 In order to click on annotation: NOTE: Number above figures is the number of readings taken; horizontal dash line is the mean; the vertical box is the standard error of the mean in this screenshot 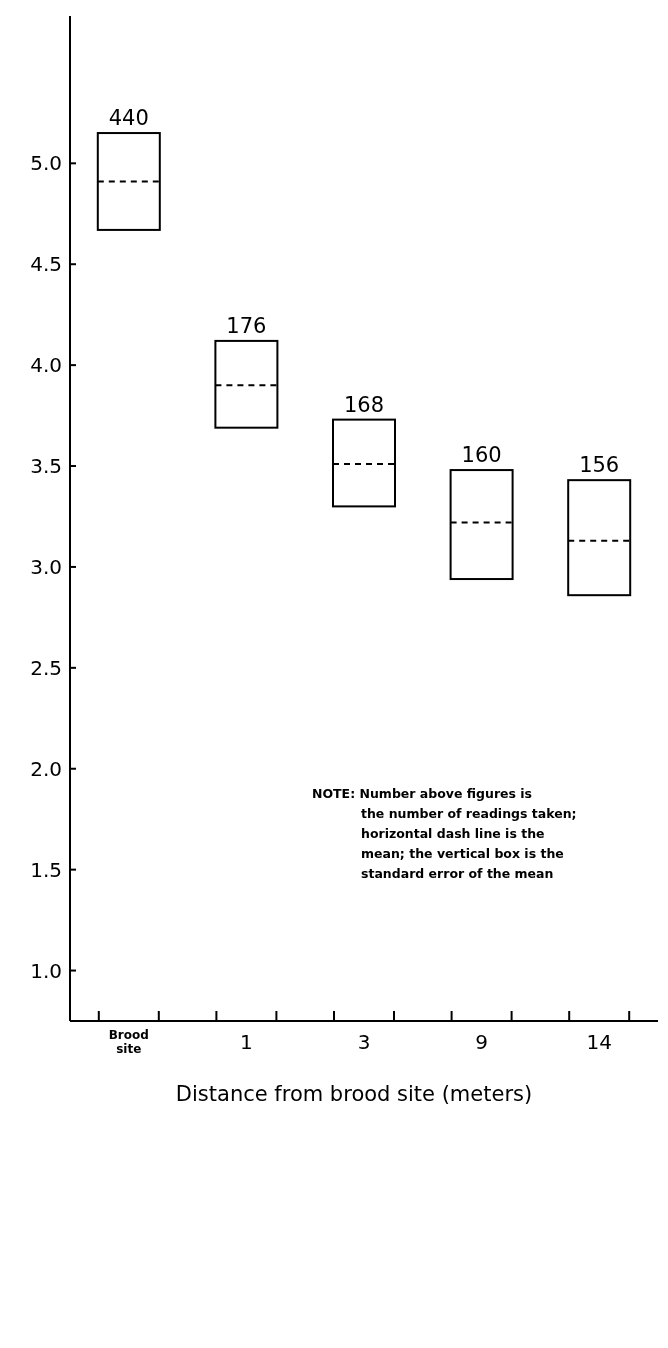, I will do `click(444, 833)`.